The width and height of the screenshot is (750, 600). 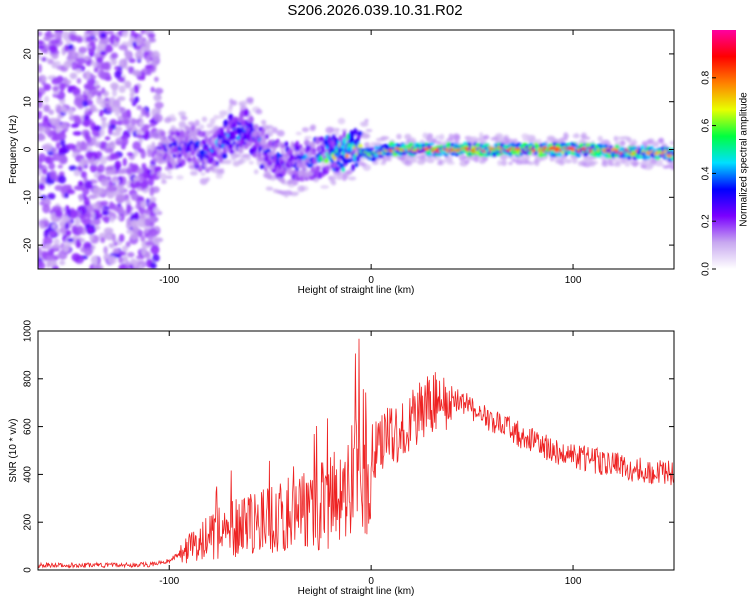 I want to click on chart-title: S206.2026.039.10.31.R02, so click(x=375, y=10).